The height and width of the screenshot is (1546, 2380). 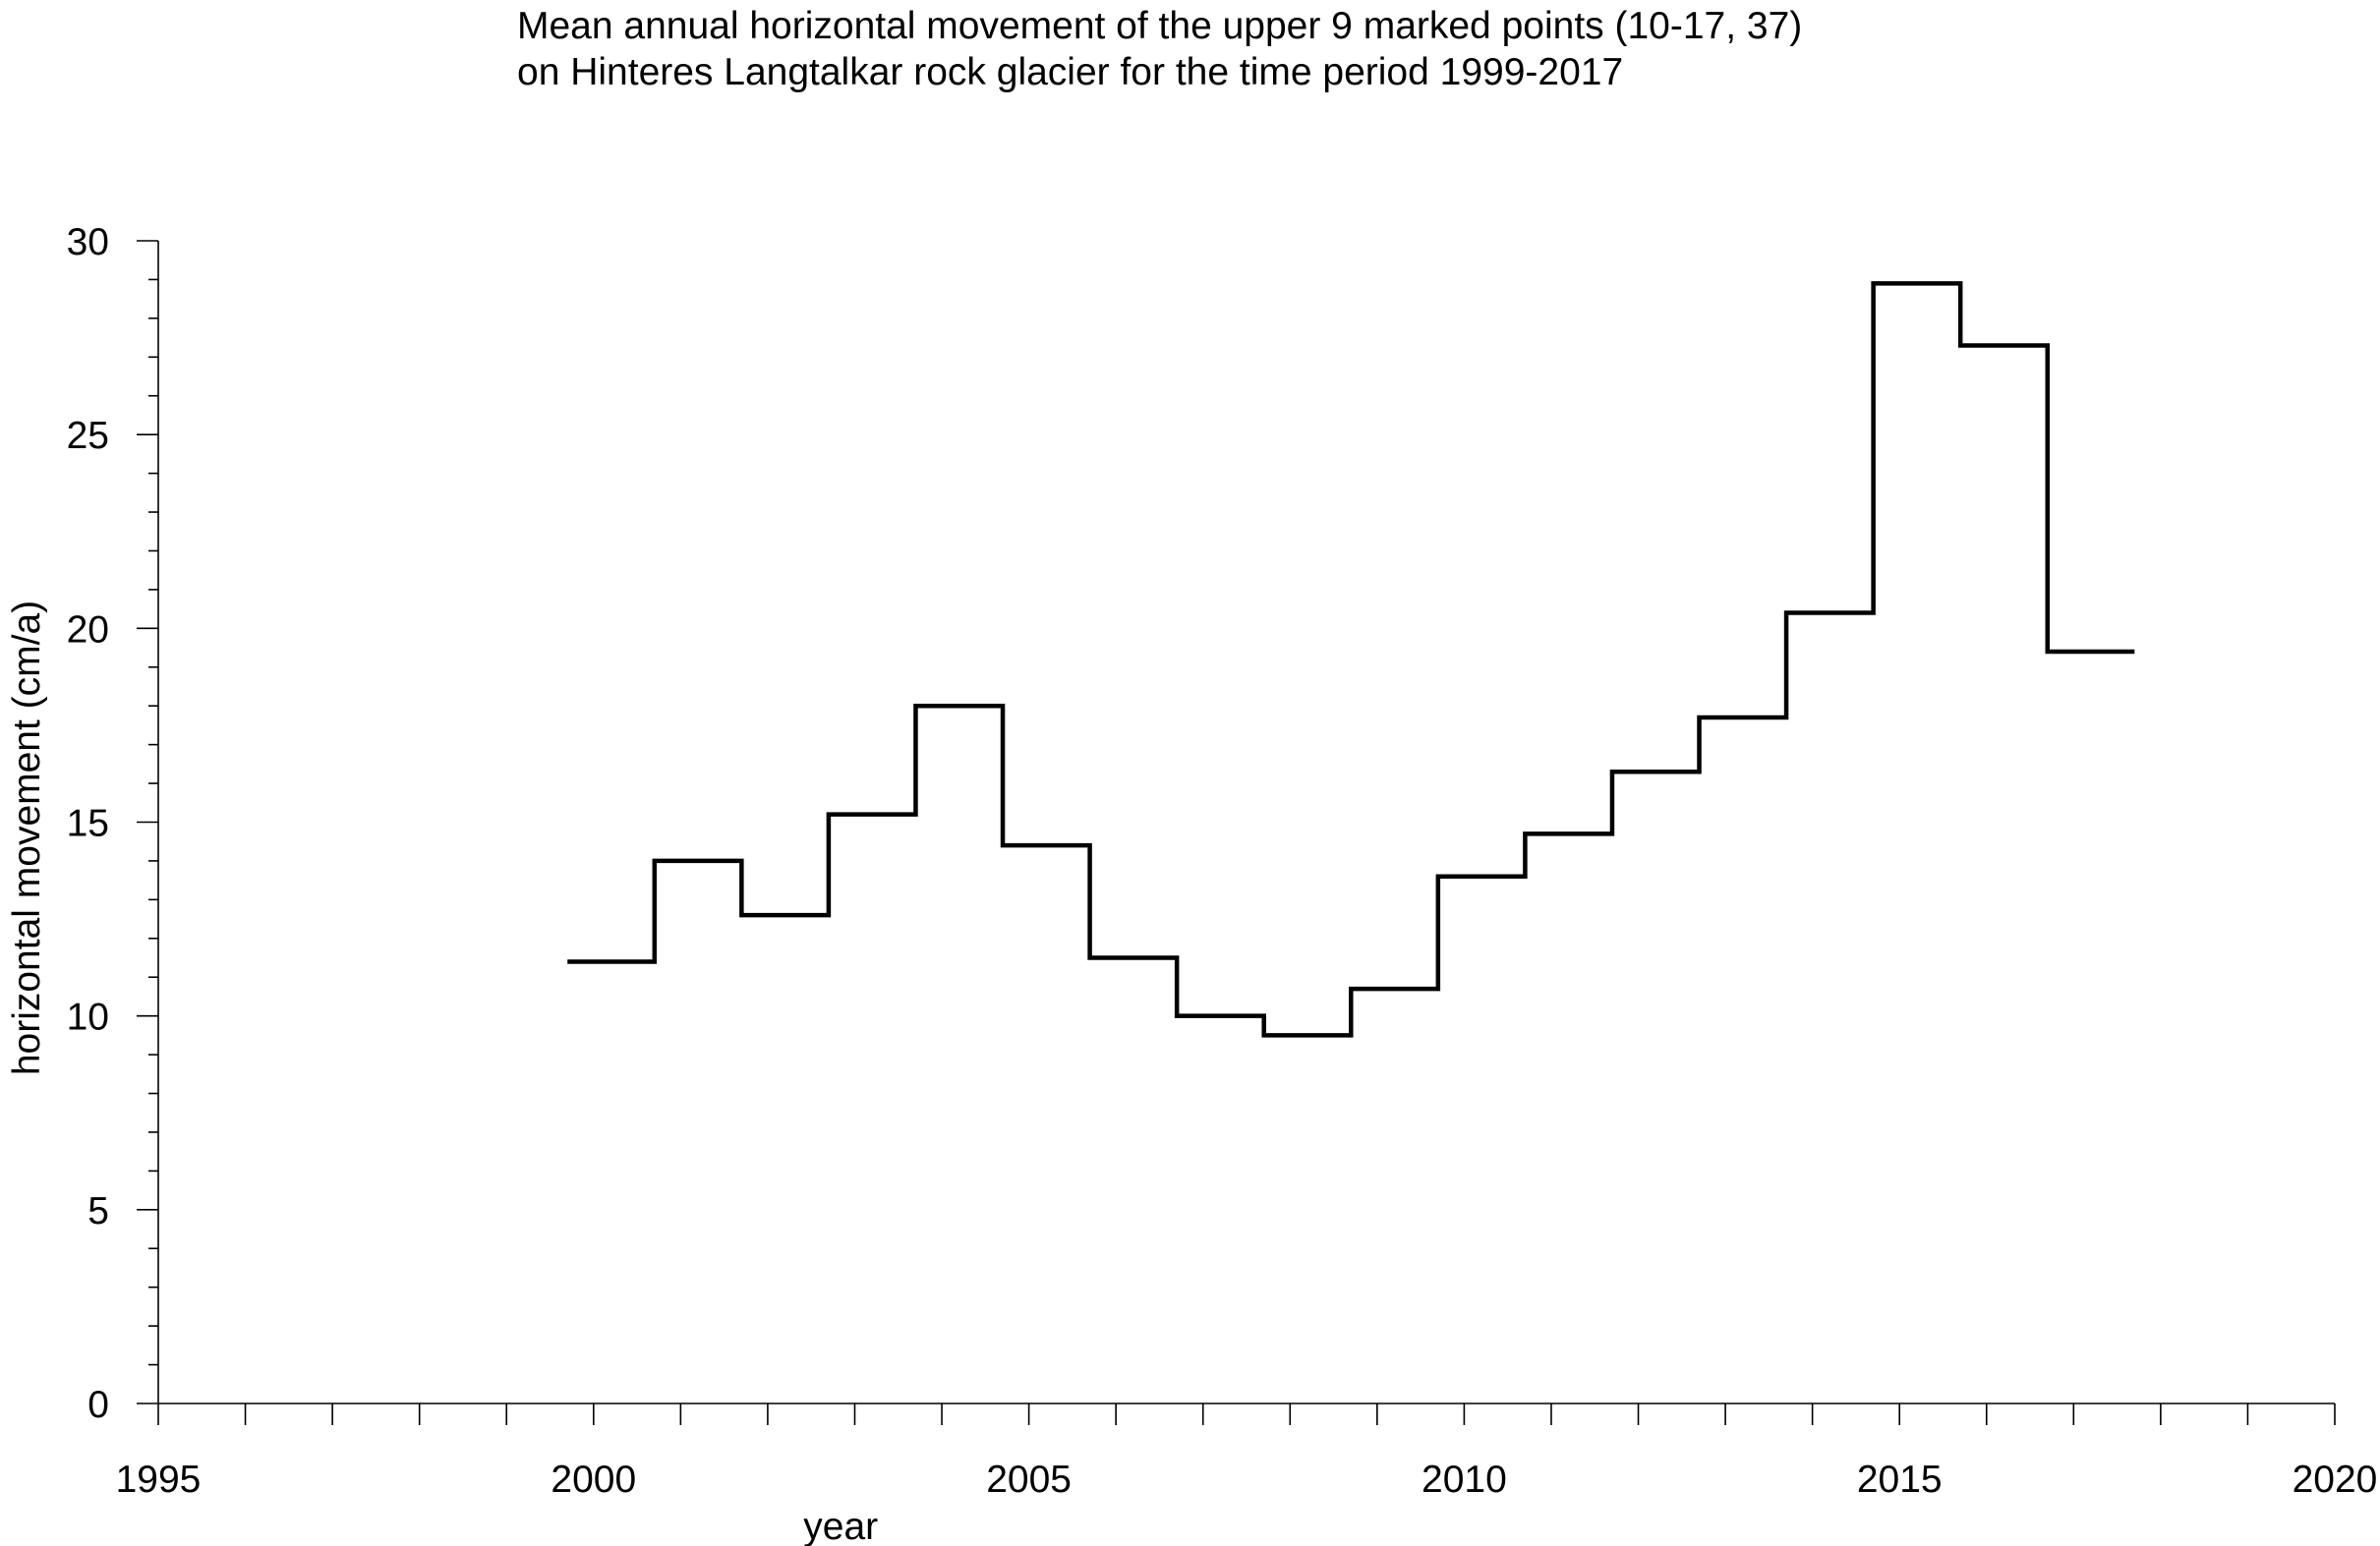 I want to click on x-axis-title: year, so click(x=840, y=1526).